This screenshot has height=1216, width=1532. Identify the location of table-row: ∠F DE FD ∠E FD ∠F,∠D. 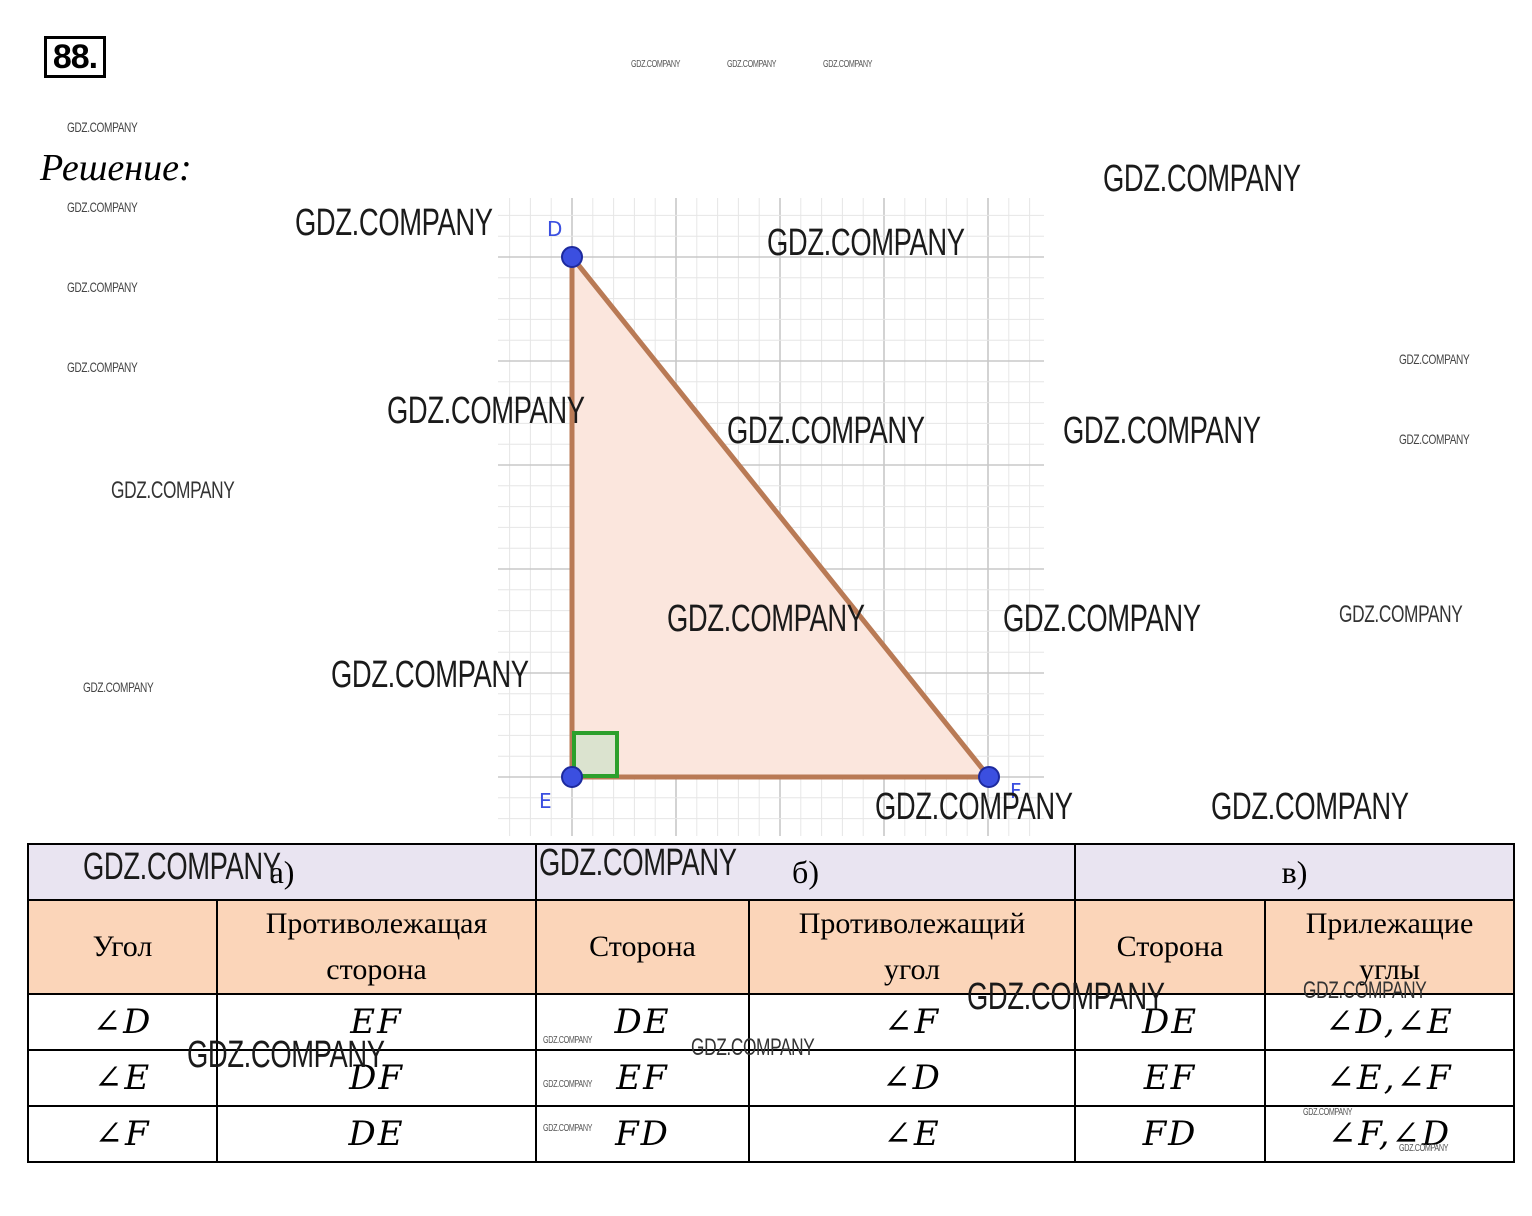
(771, 1134).